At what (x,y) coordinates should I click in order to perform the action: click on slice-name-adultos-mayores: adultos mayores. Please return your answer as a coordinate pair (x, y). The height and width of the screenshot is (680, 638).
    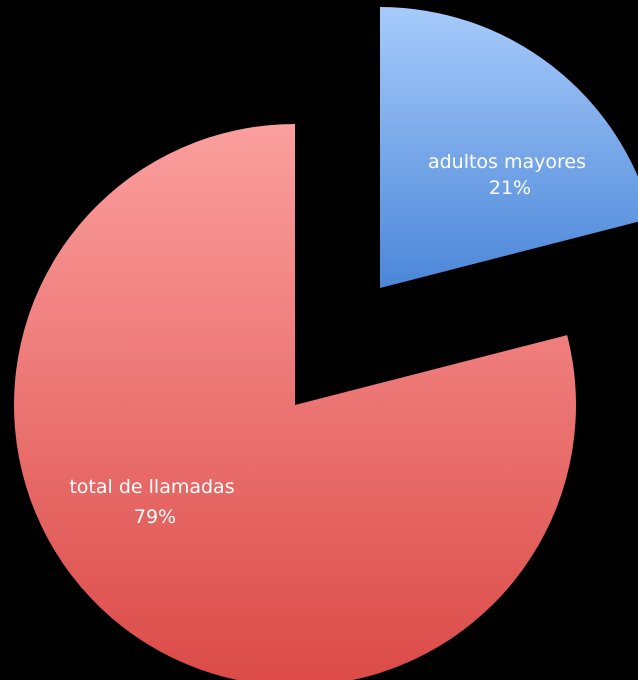
    Looking at the image, I should click on (507, 162).